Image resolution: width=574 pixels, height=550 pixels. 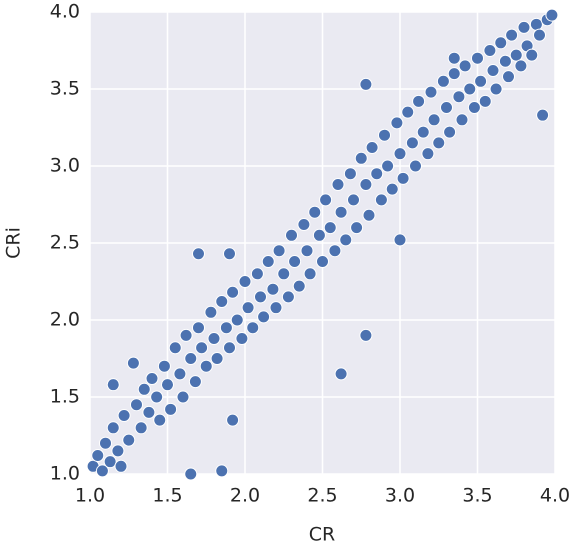 What do you see at coordinates (555, 496) in the screenshot?
I see `x-tick-label: 4.0` at bounding box center [555, 496].